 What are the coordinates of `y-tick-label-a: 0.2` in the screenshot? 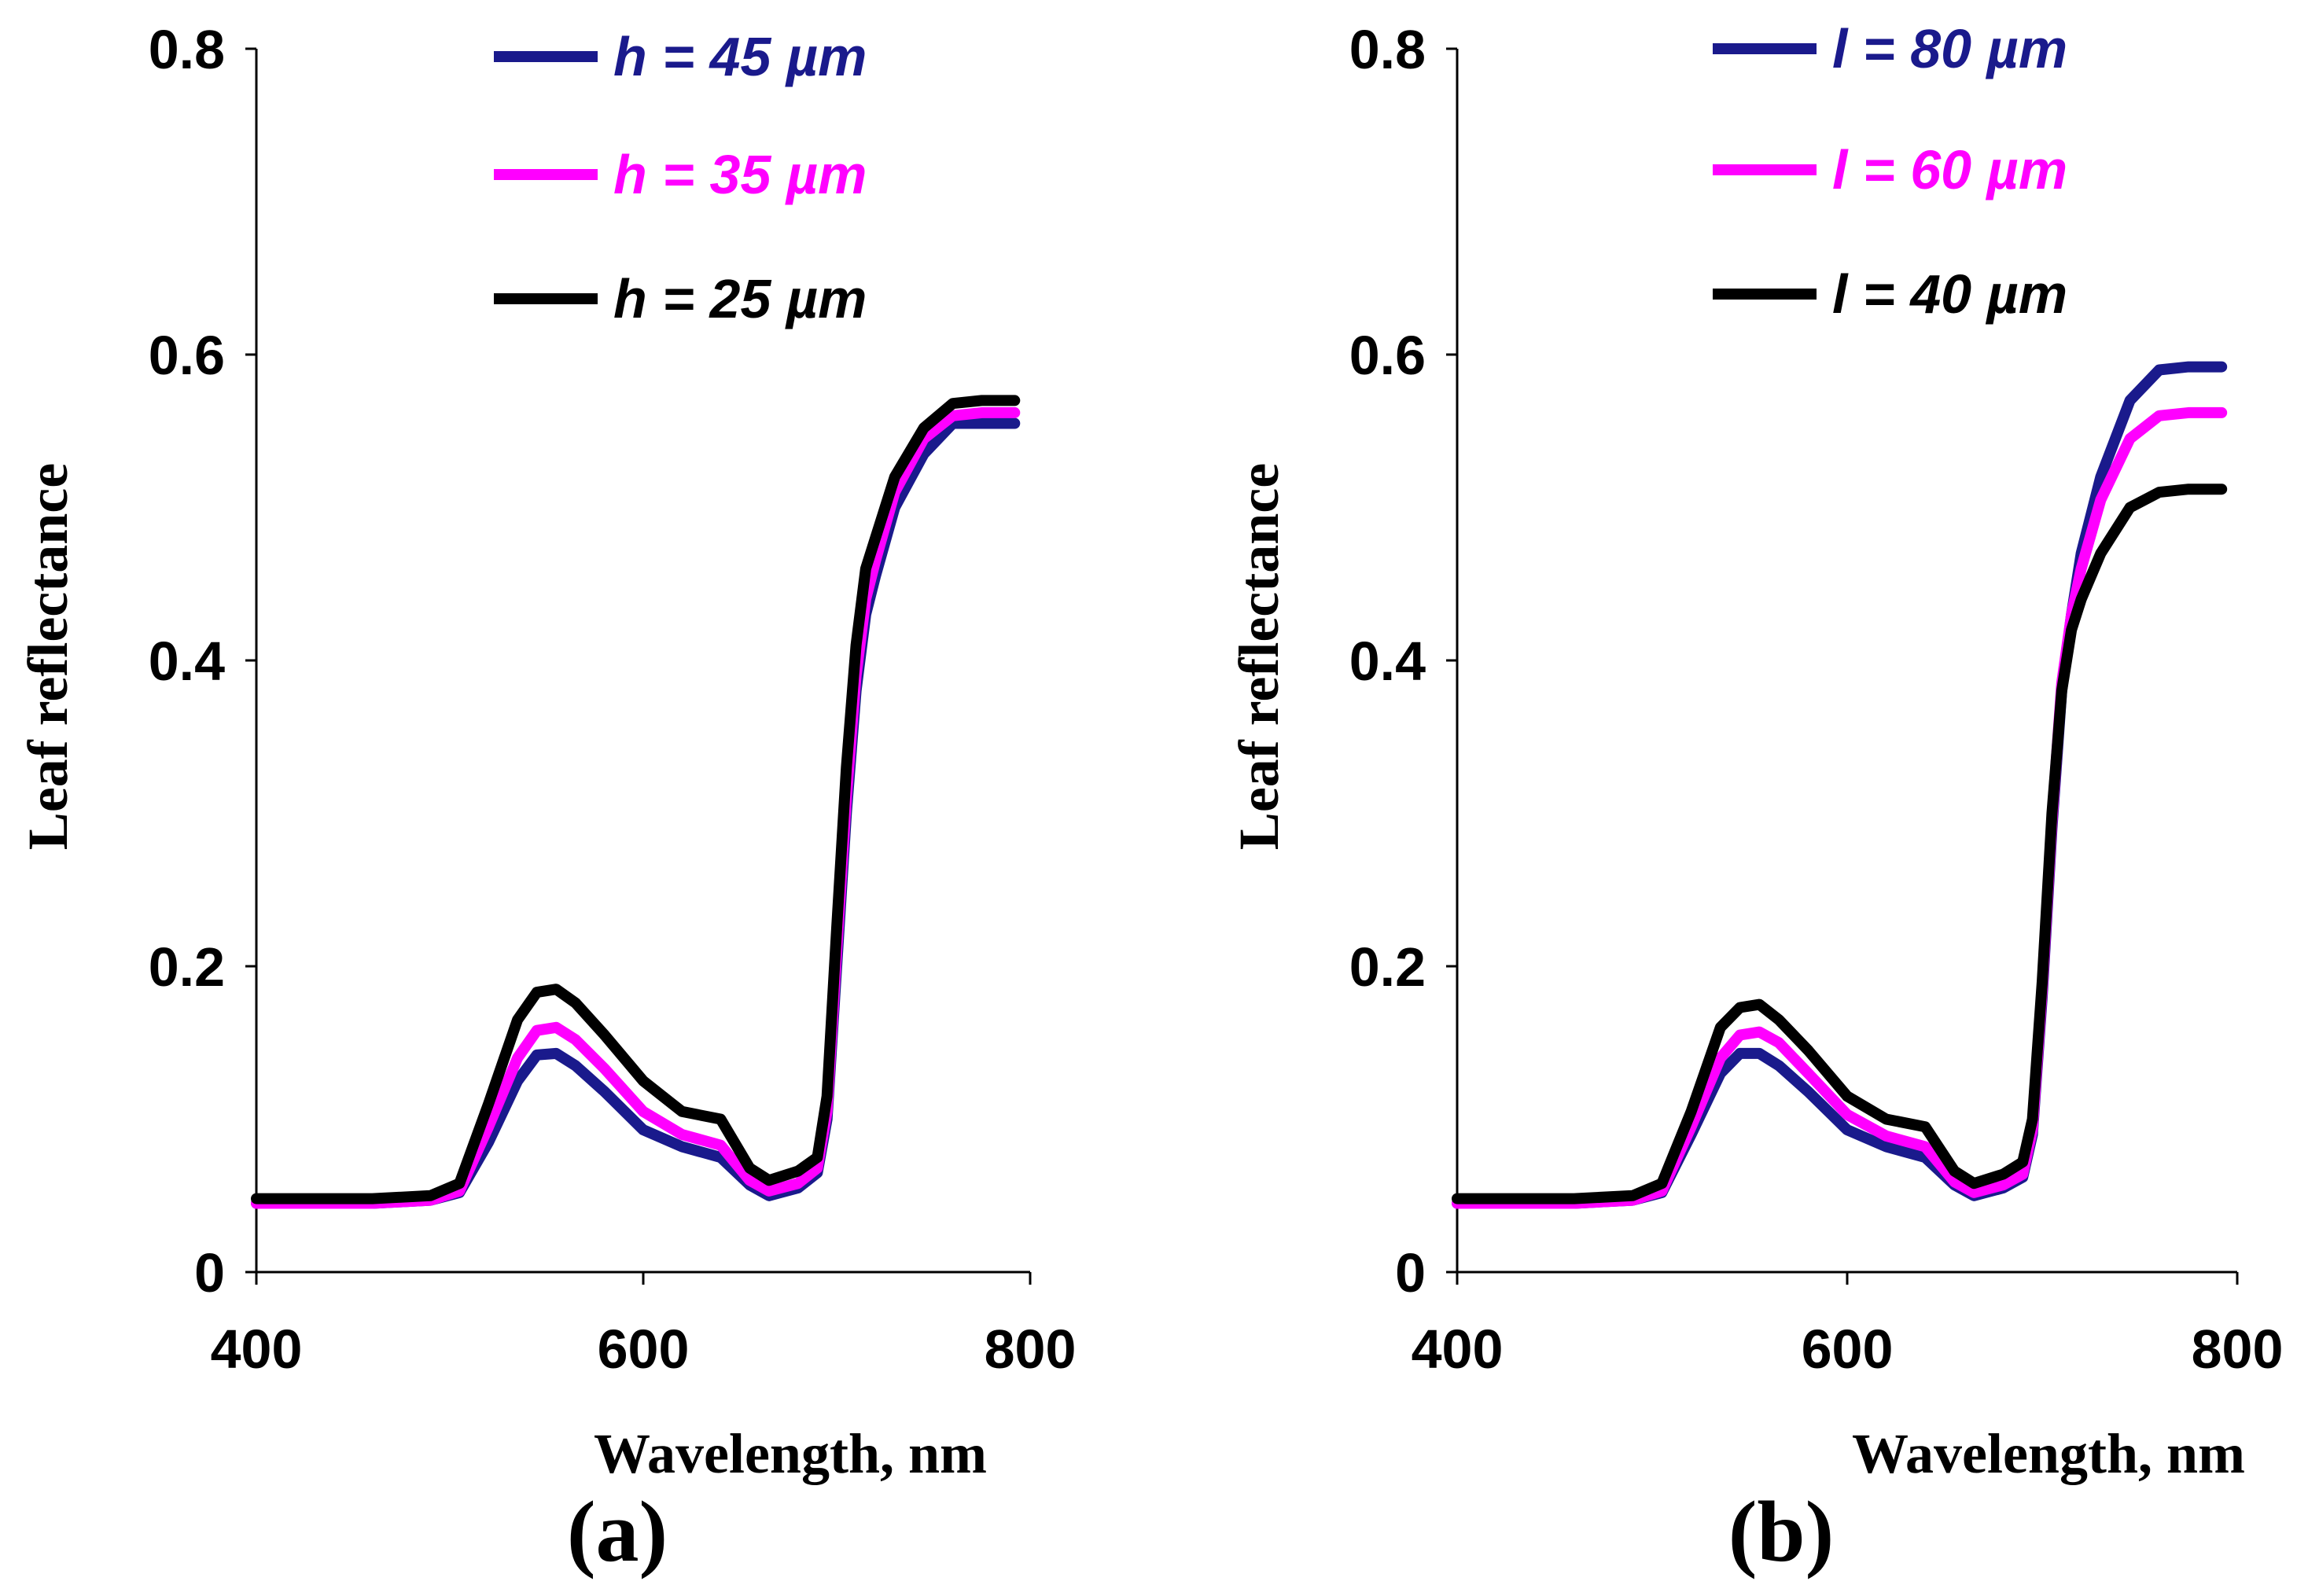 It's located at (187, 967).